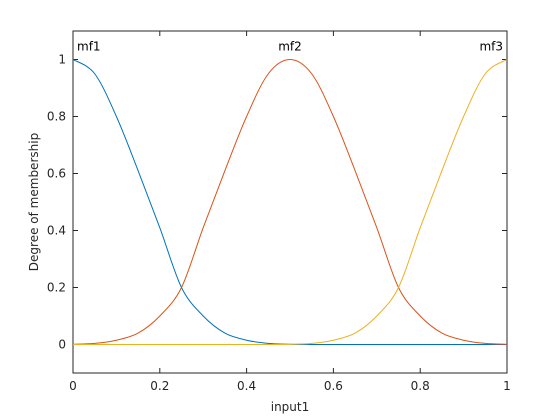 This screenshot has height=420, width=560. What do you see at coordinates (491, 47) in the screenshot?
I see `mf-label-mf3: mf3` at bounding box center [491, 47].